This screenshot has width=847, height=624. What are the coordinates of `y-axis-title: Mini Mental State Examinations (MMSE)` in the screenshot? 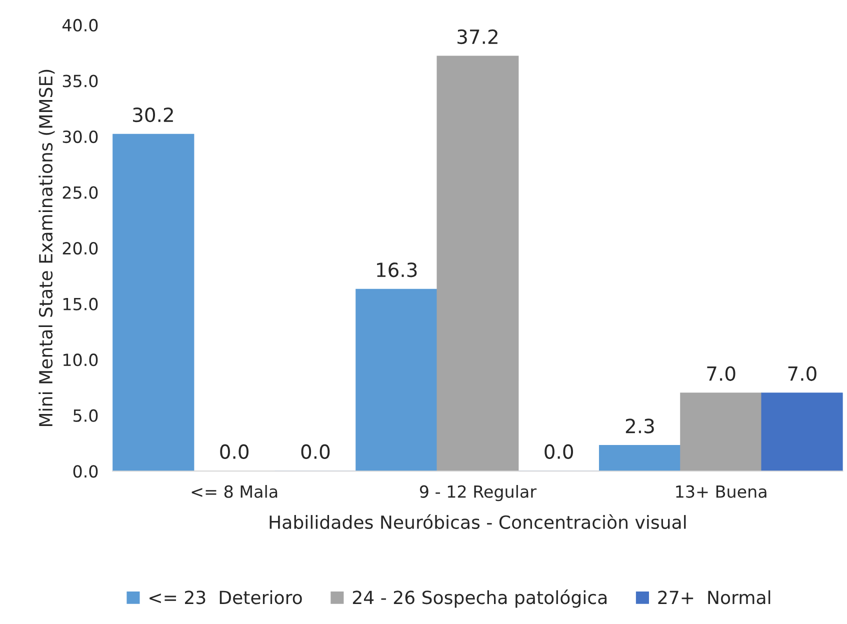 It's located at (46, 248).